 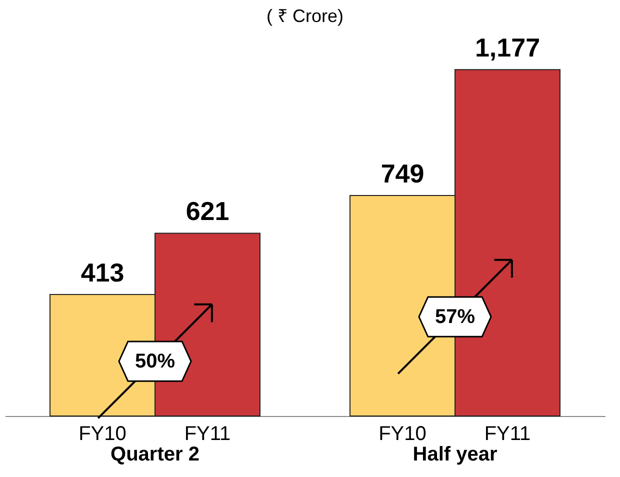 I want to click on annotation: 50%, so click(x=155, y=361).